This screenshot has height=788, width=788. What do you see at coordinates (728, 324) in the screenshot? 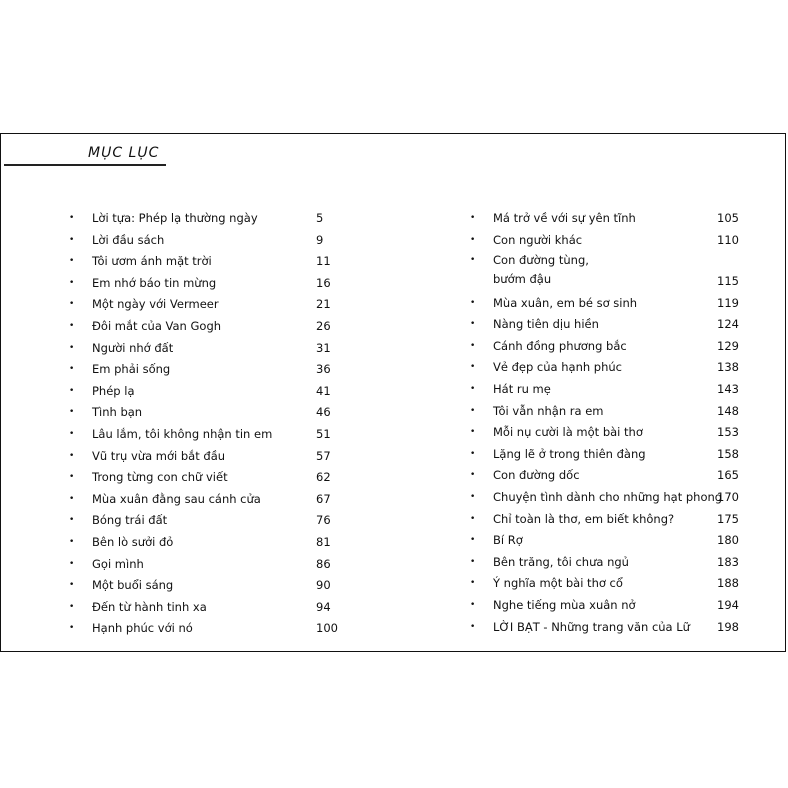
I see `toc-entry-page: 124` at bounding box center [728, 324].